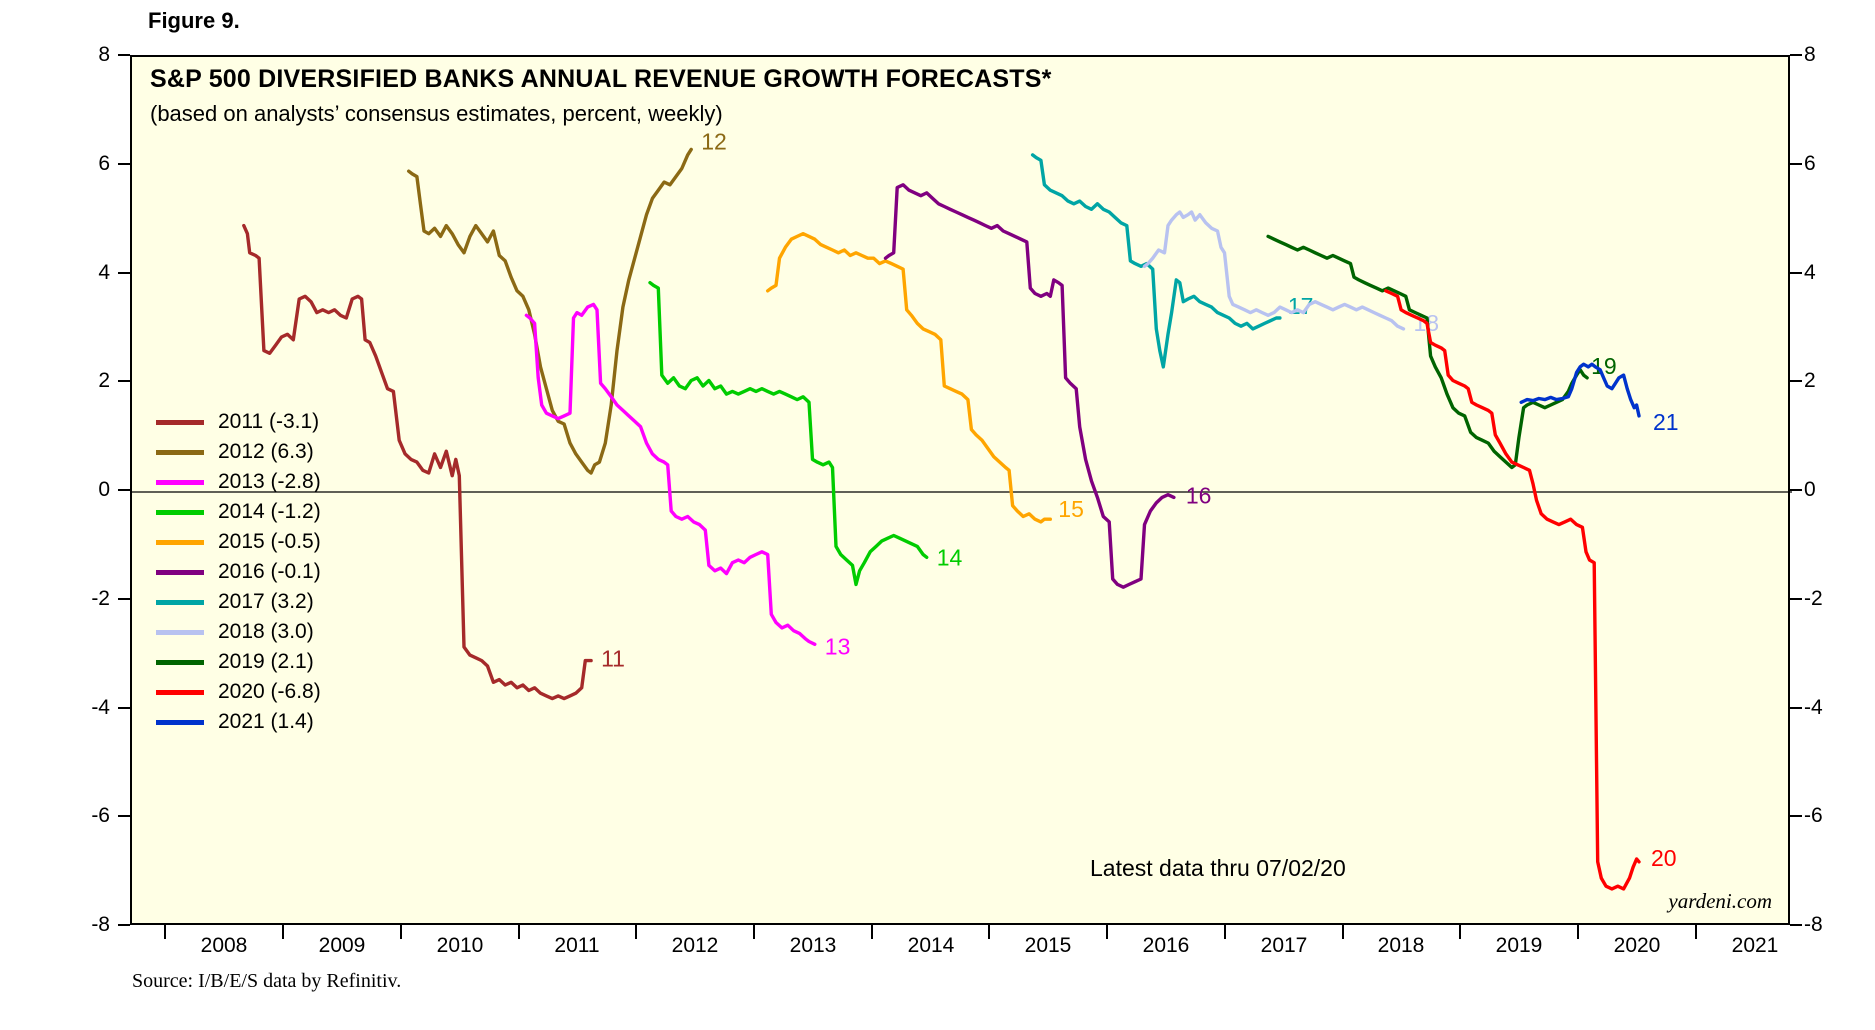  What do you see at coordinates (266, 451) in the screenshot?
I see `legend-label-2012: 2012 (6.3)` at bounding box center [266, 451].